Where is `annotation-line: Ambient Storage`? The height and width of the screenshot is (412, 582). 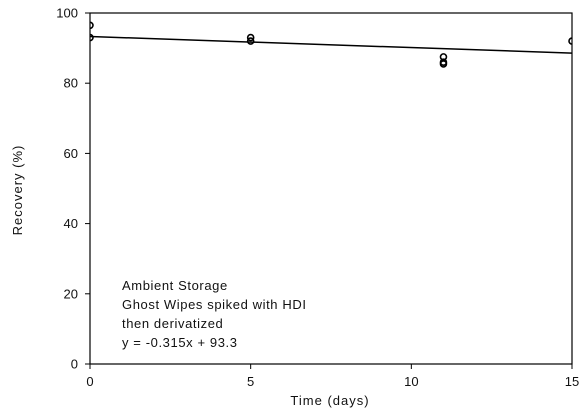 annotation-line: Ambient Storage is located at coordinates (175, 285).